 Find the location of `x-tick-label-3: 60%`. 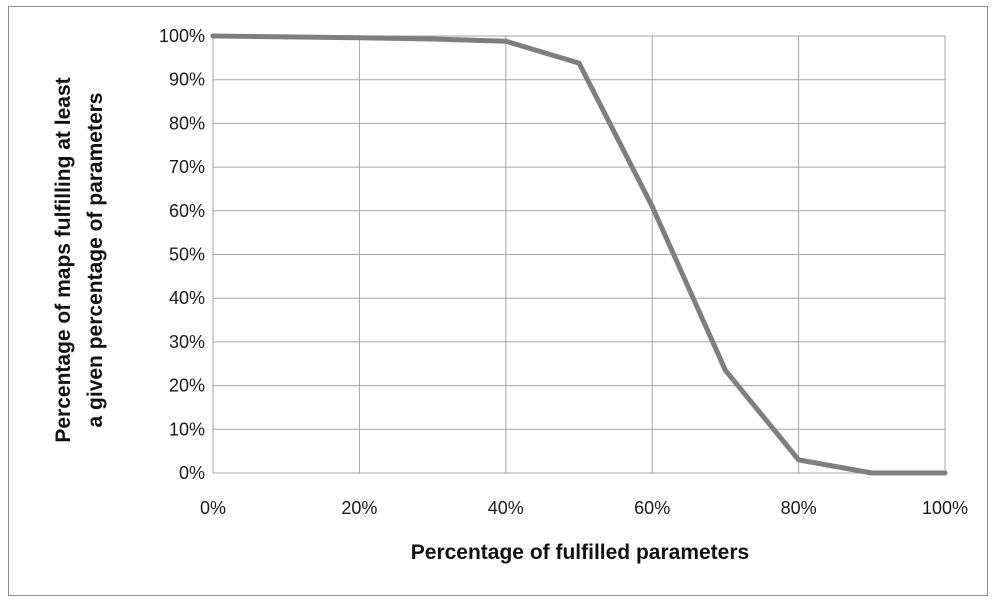

x-tick-label-3: 60% is located at coordinates (652, 508).